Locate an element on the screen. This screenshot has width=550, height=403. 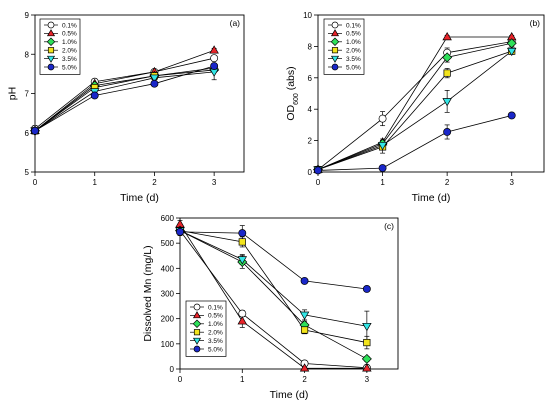
x-tick-label: 3 is located at coordinates (367, 379).